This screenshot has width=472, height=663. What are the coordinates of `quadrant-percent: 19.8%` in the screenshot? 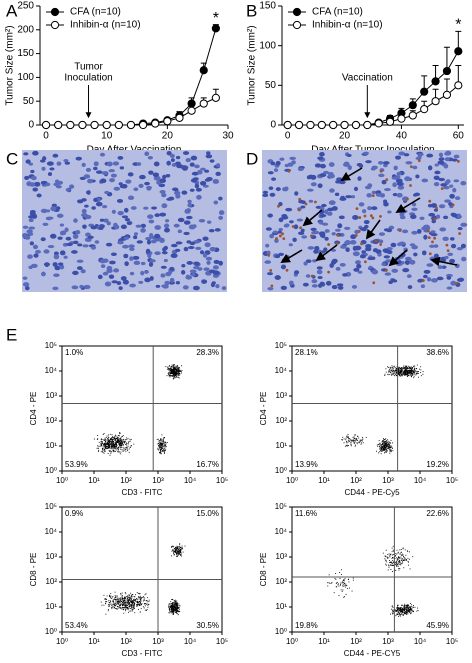 It's located at (306, 625).